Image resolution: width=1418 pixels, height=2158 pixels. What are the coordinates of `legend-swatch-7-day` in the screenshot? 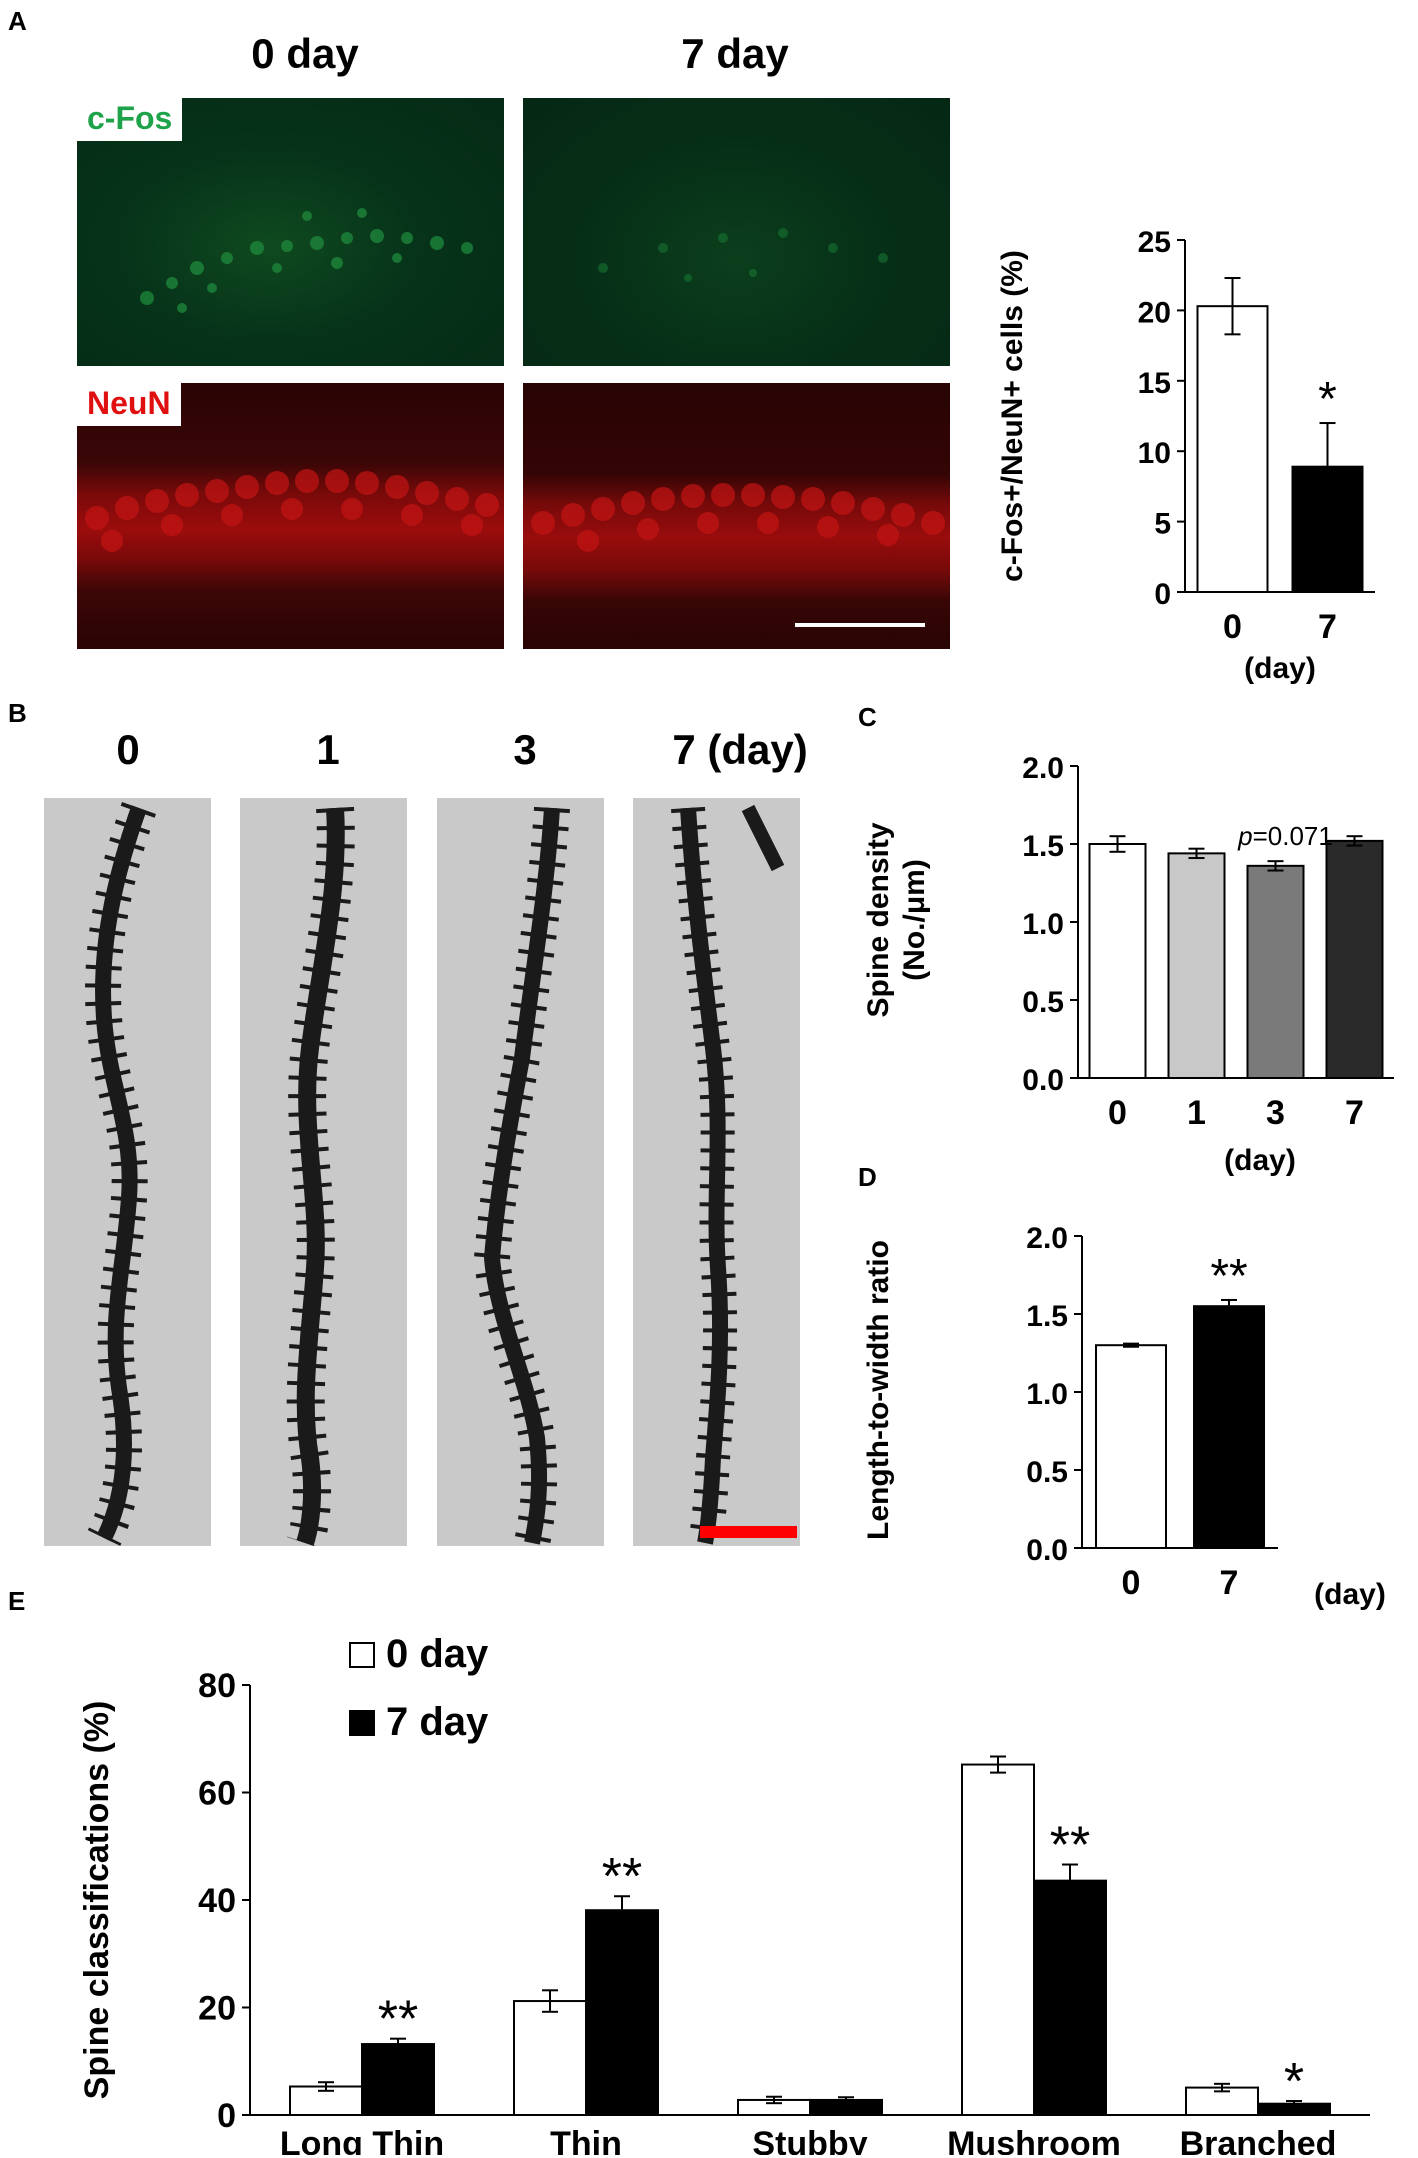 It's located at (362, 1723).